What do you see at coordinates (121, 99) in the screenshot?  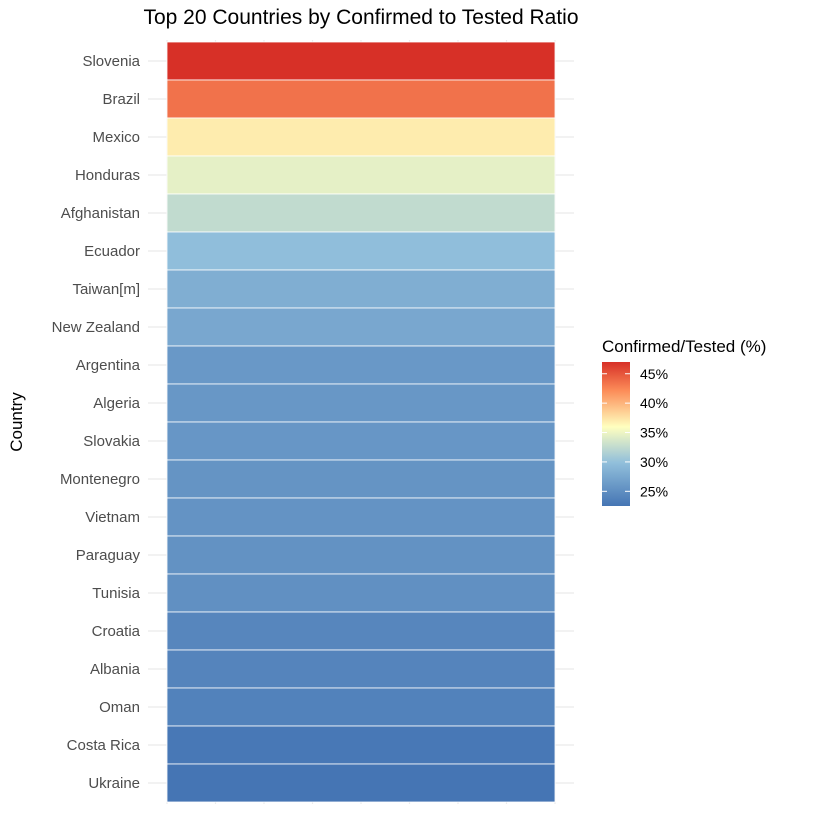 I see `y-tick-label: Brazil` at bounding box center [121, 99].